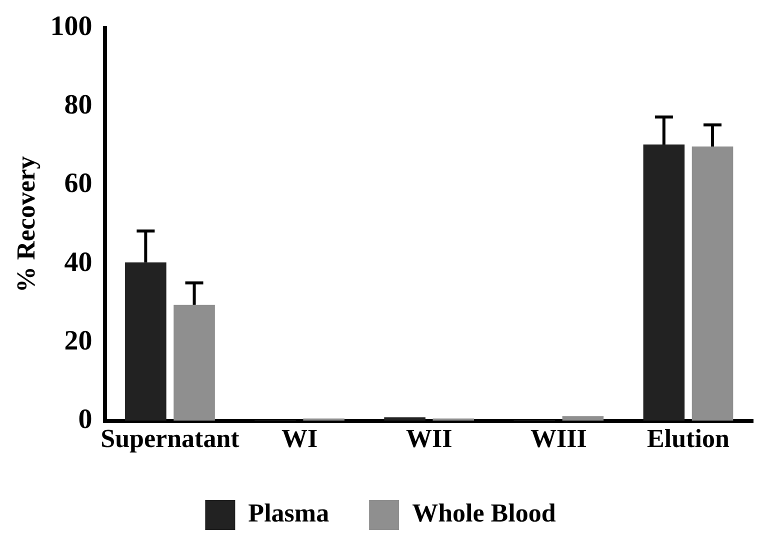 The height and width of the screenshot is (552, 775). What do you see at coordinates (484, 513) in the screenshot?
I see `legend-label: Whole Blood` at bounding box center [484, 513].